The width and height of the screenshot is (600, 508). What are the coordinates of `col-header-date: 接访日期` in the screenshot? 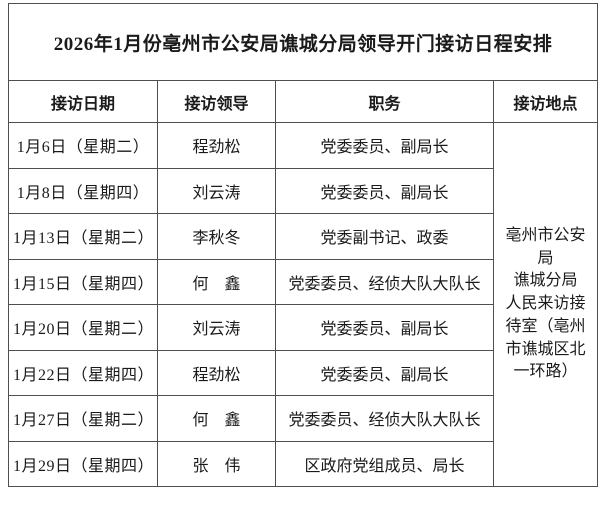 It's located at (83, 101).